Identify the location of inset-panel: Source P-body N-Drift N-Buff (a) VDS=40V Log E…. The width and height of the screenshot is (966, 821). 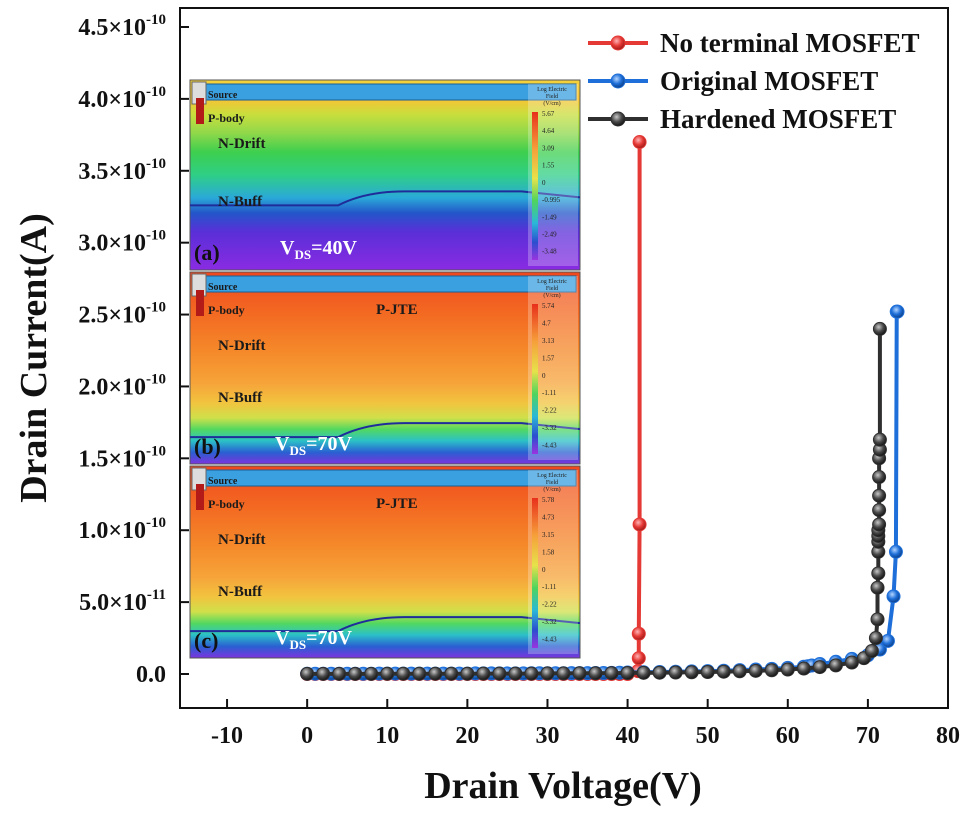
(385, 175).